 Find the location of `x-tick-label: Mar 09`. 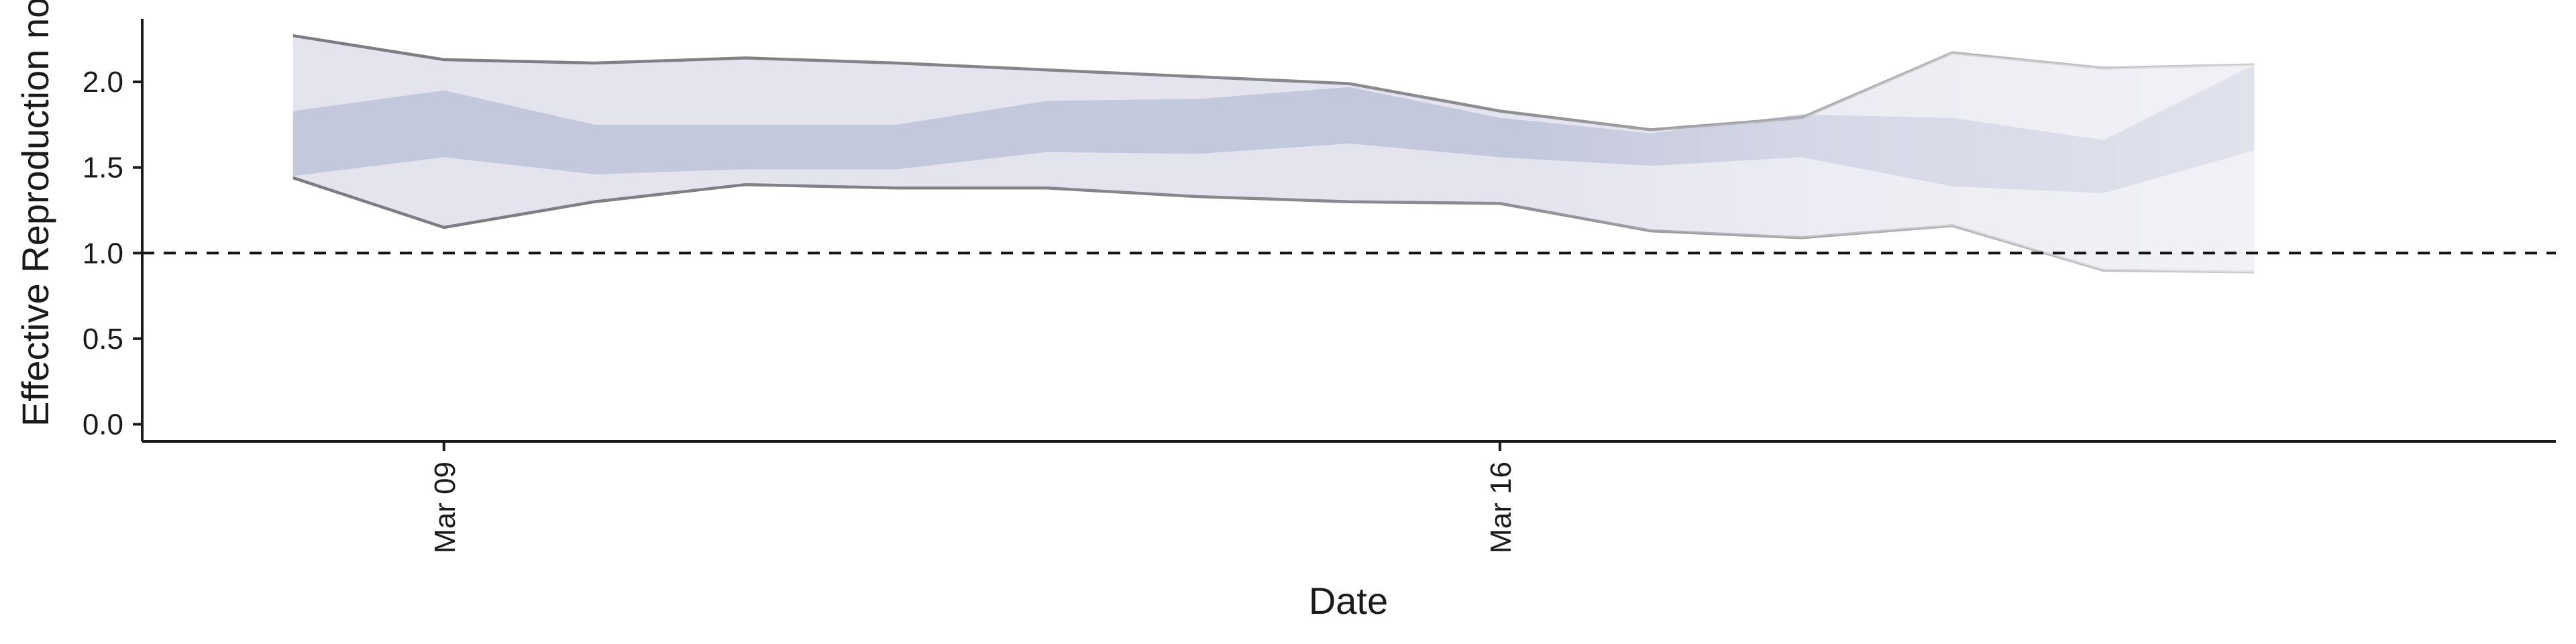

x-tick-label: Mar 09 is located at coordinates (445, 507).